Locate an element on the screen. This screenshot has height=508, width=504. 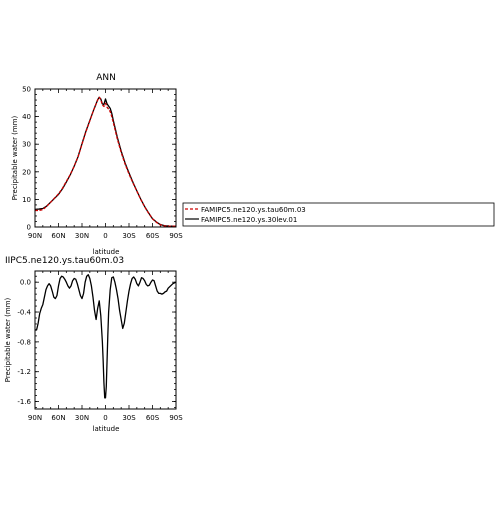
bottom-y-axis-label: Precipitable water (mm) is located at coordinates (8, 339).